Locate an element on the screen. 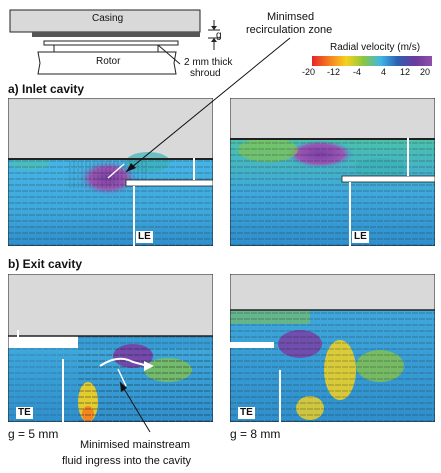  schematic: Casing Rotor g 2 mm thick shroud is located at coordinates (120, 43).